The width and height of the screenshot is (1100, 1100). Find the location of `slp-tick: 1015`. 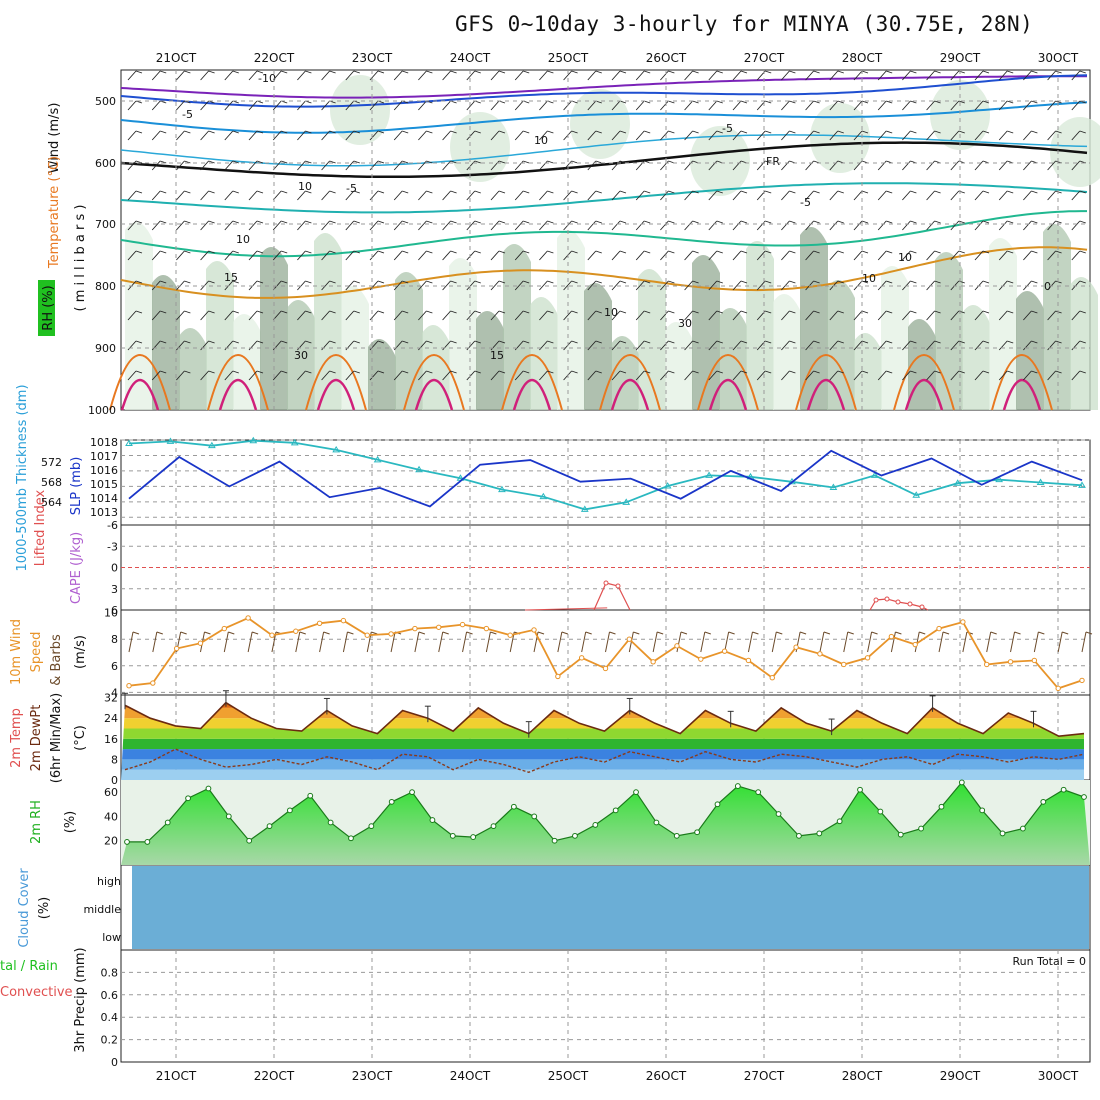

slp-tick: 1015 is located at coordinates (104, 484).